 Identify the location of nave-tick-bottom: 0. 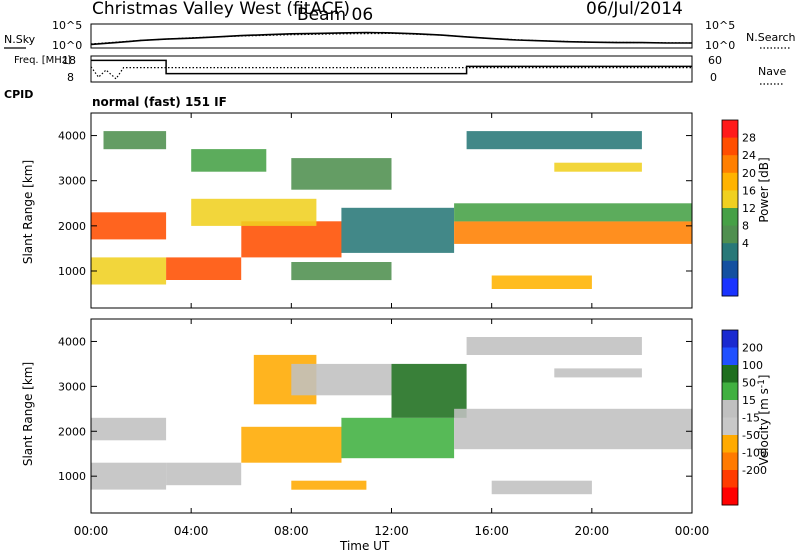
(713, 77).